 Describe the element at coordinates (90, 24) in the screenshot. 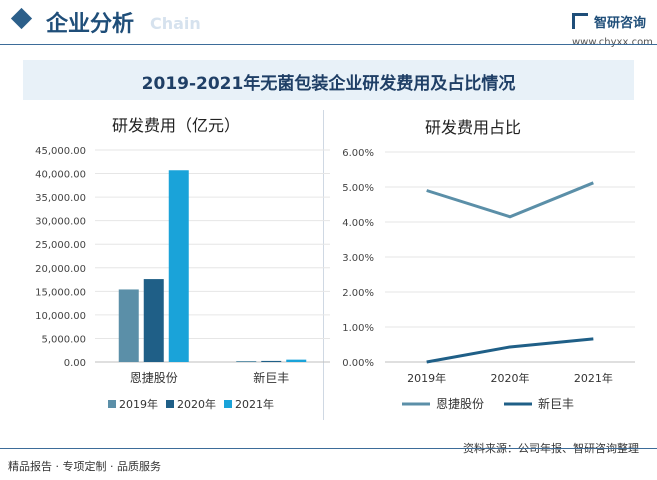

I see `page-title: 企业分析` at that location.